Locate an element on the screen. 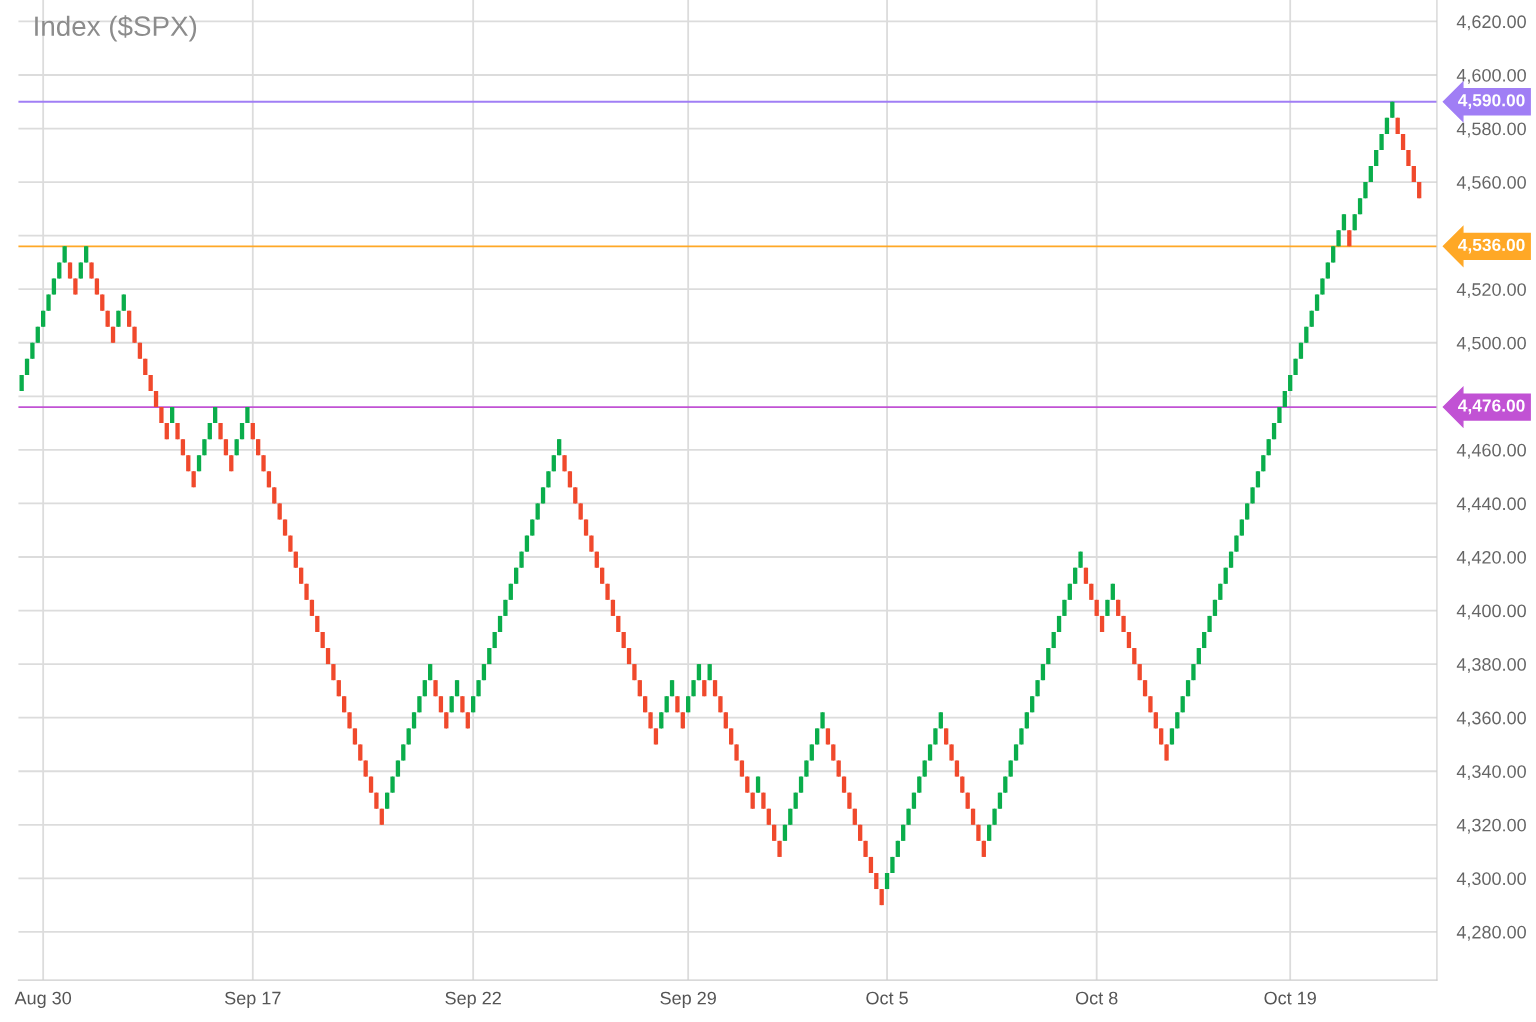 The image size is (1536, 1022). y-tick-label: 4,560.00 is located at coordinates (1491, 183).